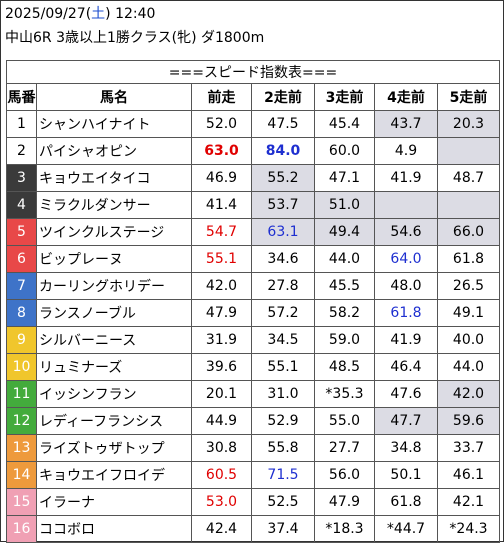 The height and width of the screenshot is (543, 504). What do you see at coordinates (114, 313) in the screenshot?
I see `horse-name: ランスノーブル` at bounding box center [114, 313].